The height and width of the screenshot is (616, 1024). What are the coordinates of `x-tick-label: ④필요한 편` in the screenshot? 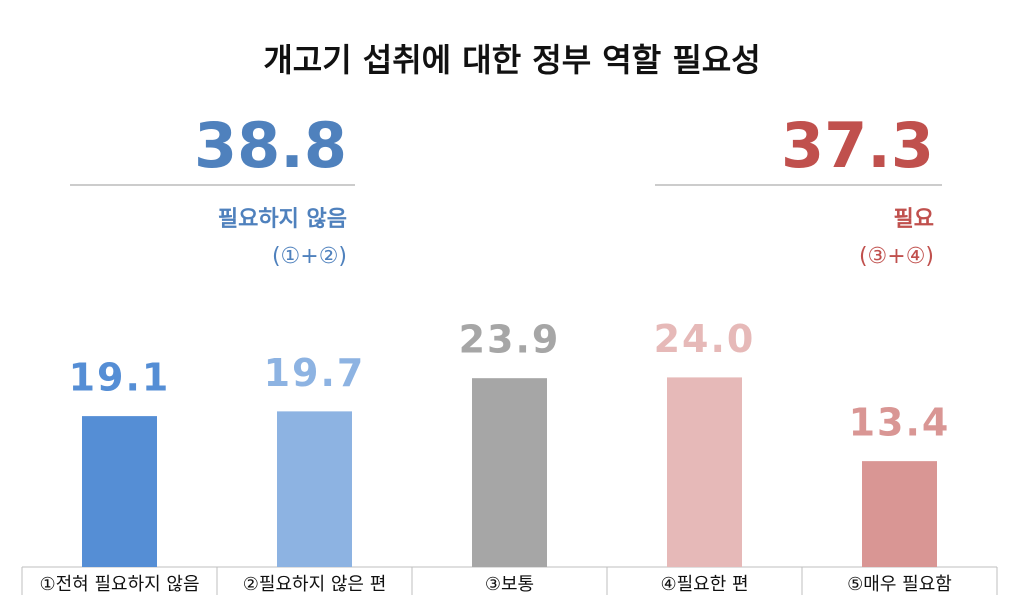 It's located at (704, 584).